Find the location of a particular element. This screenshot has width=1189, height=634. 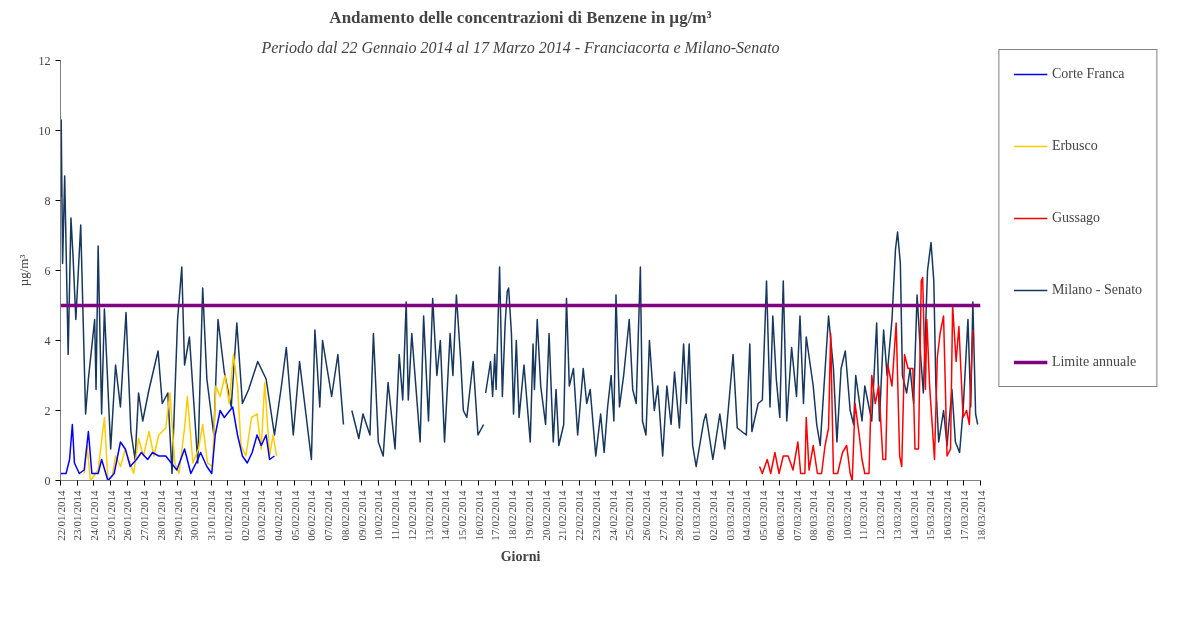

x-tick-label: 30/01/2014 is located at coordinates (194, 515).